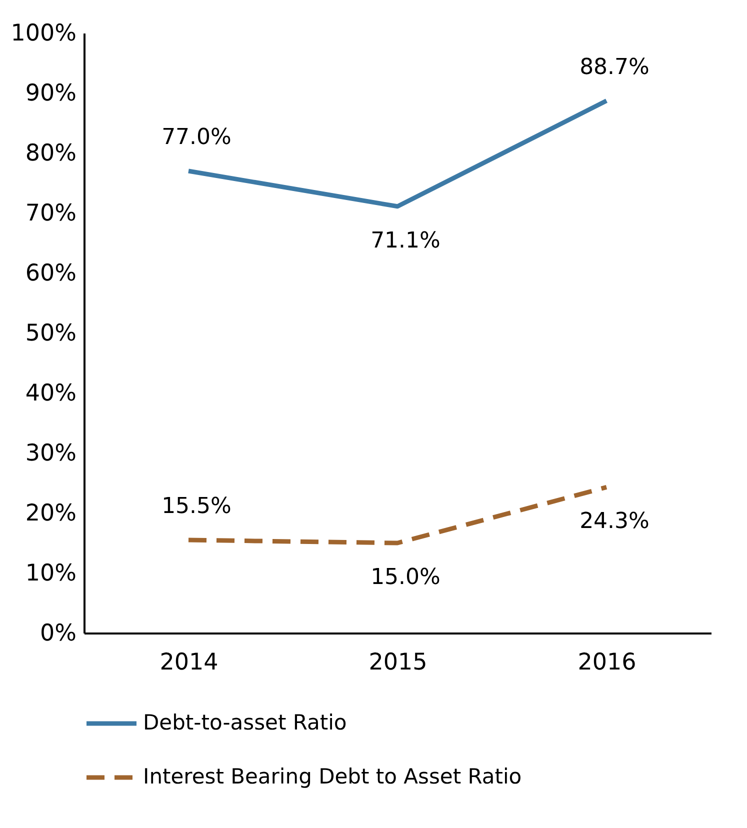  I want to click on data-label: 15.5%, so click(197, 506).